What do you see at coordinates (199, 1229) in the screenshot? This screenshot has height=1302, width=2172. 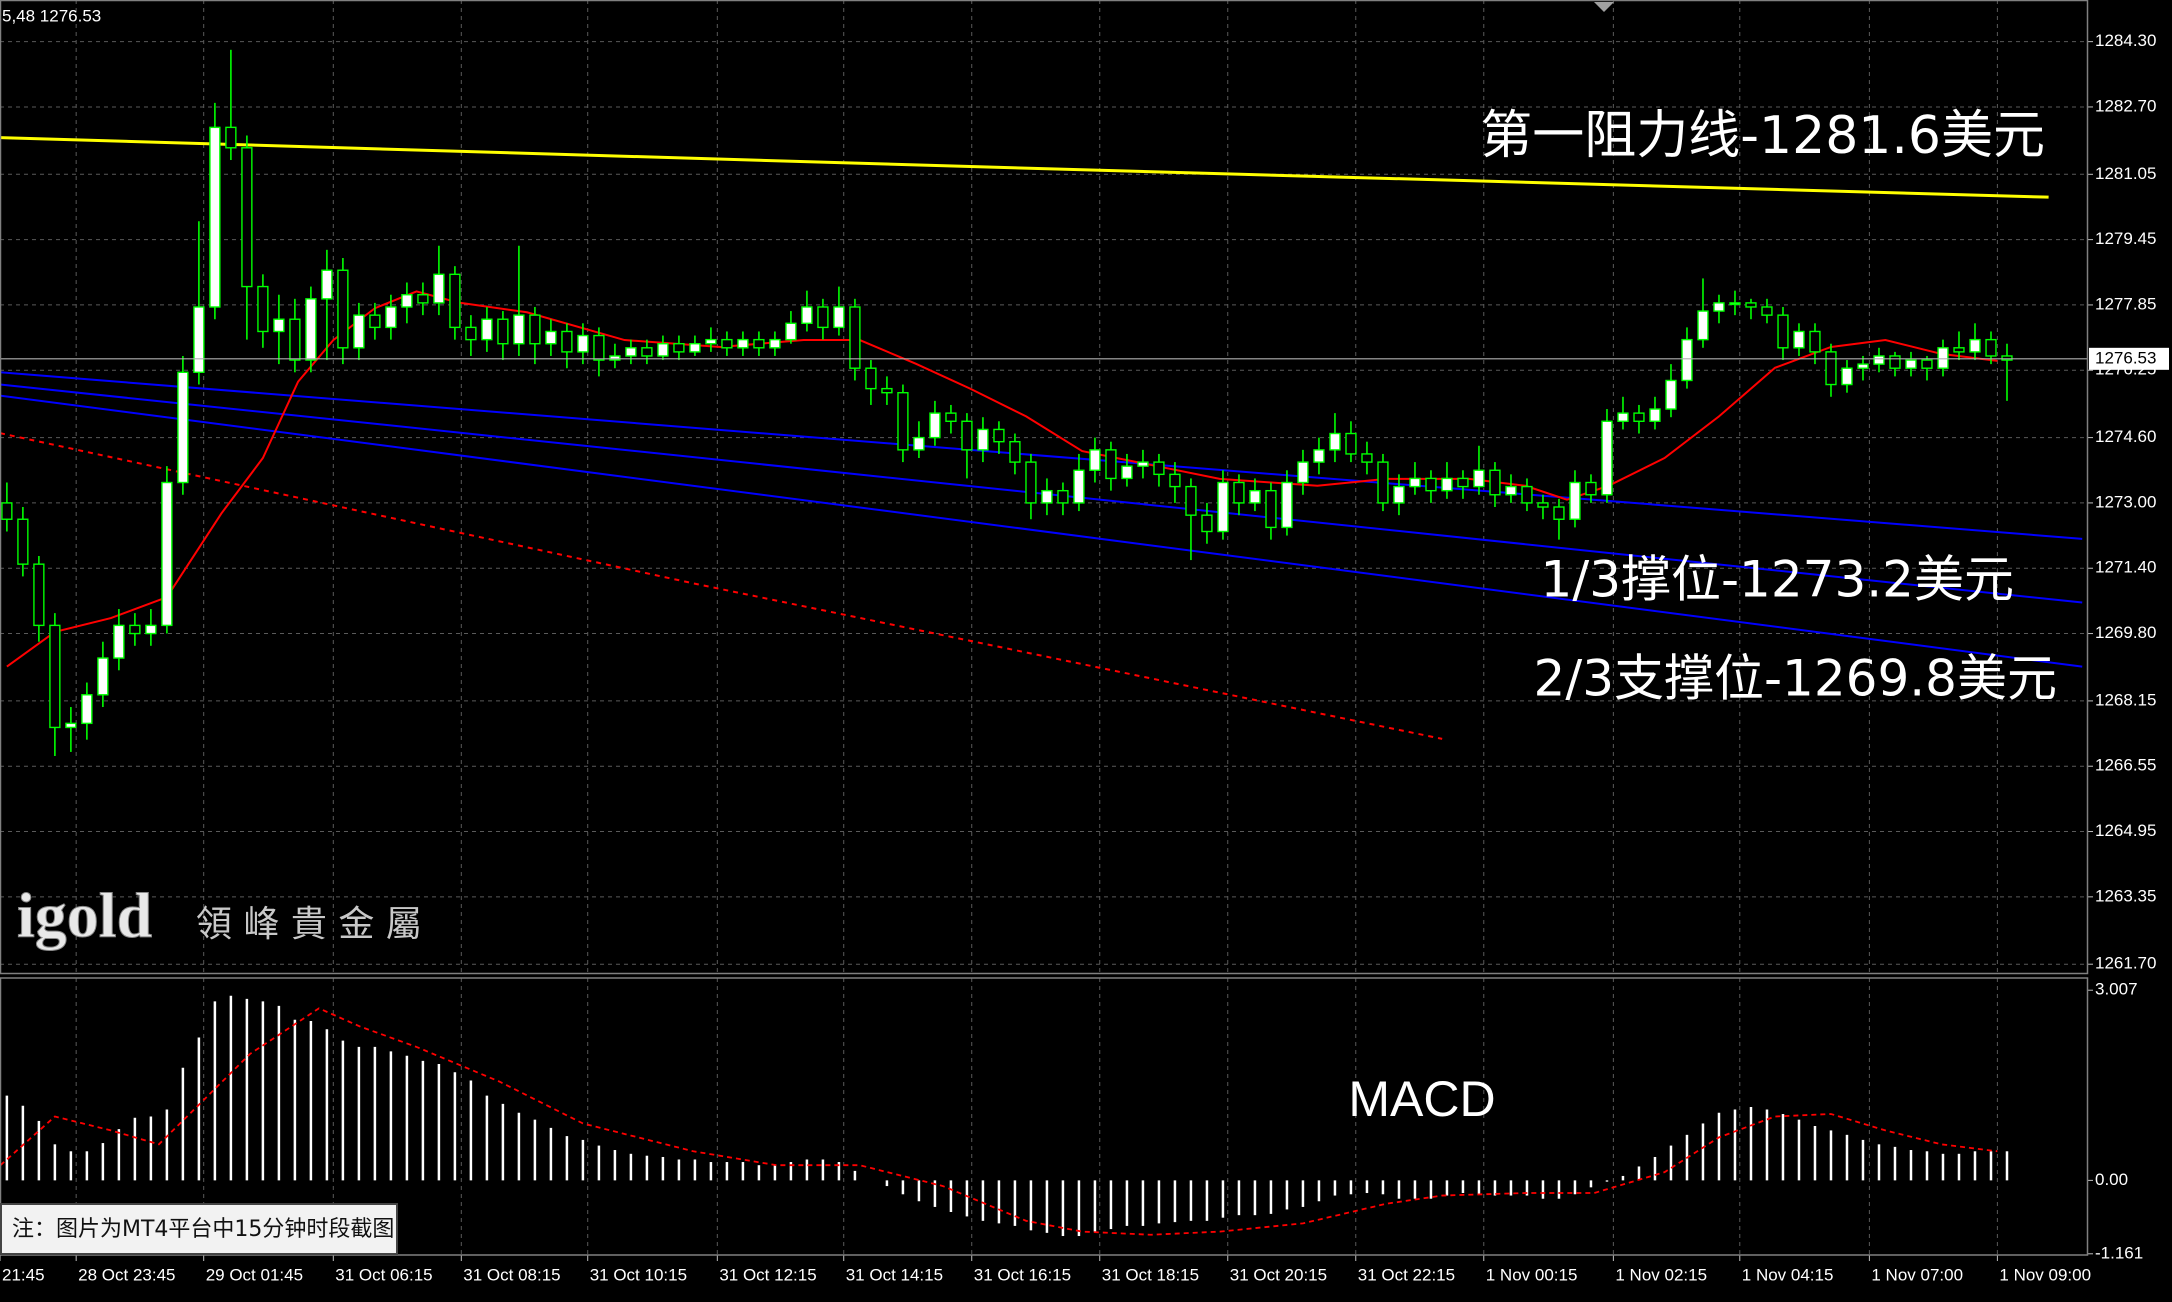 I see `note-box` at bounding box center [199, 1229].